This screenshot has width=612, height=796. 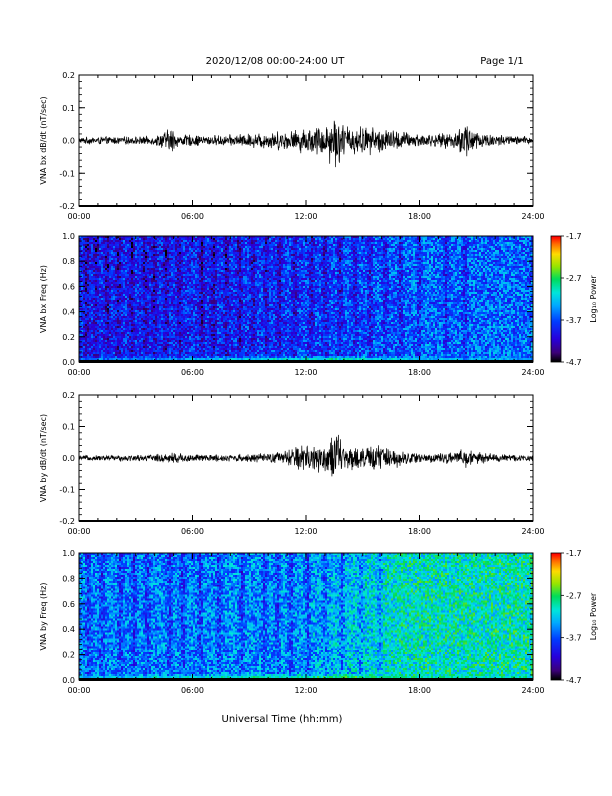 I want to click on y-axis-label: VNA by dB/dt (nT/sec), so click(x=43, y=458).